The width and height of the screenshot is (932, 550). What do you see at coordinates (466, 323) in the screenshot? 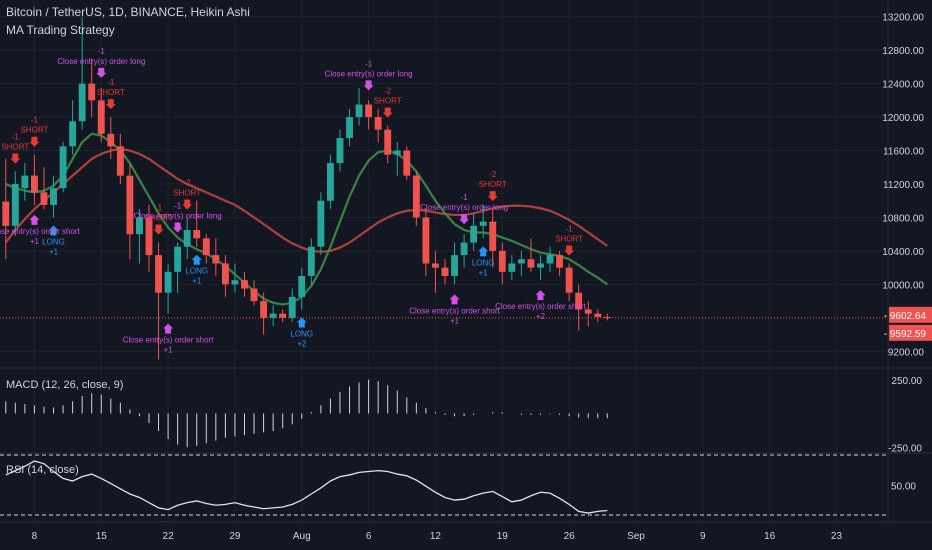
I see `current-price-line: - 9602.64 - 9592.59` at bounding box center [466, 323].